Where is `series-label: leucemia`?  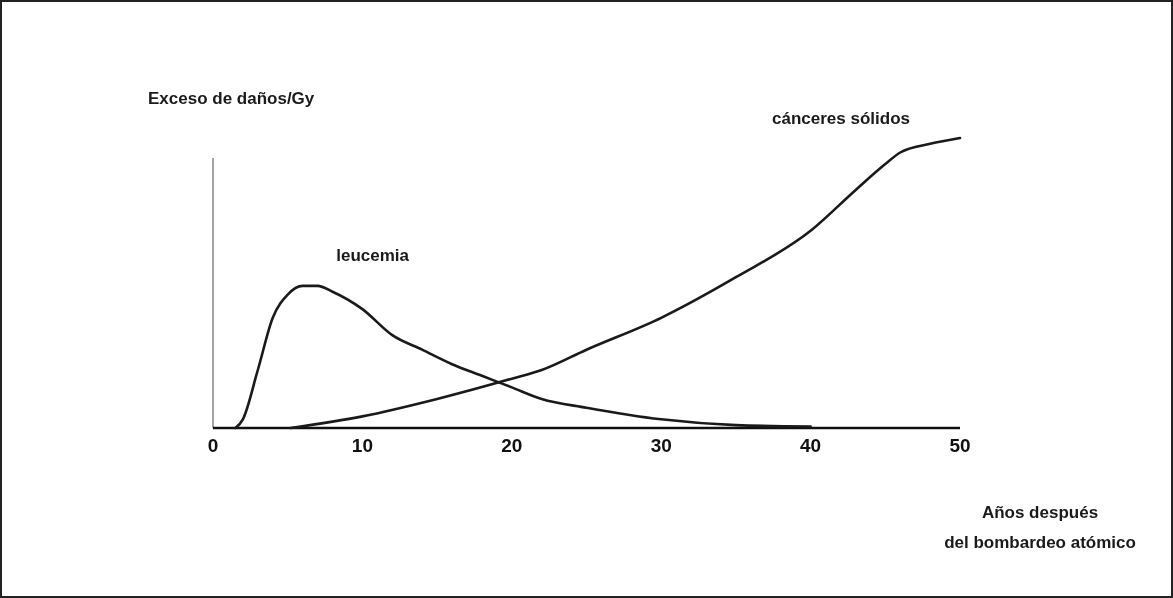 series-label: leucemia is located at coordinates (373, 255).